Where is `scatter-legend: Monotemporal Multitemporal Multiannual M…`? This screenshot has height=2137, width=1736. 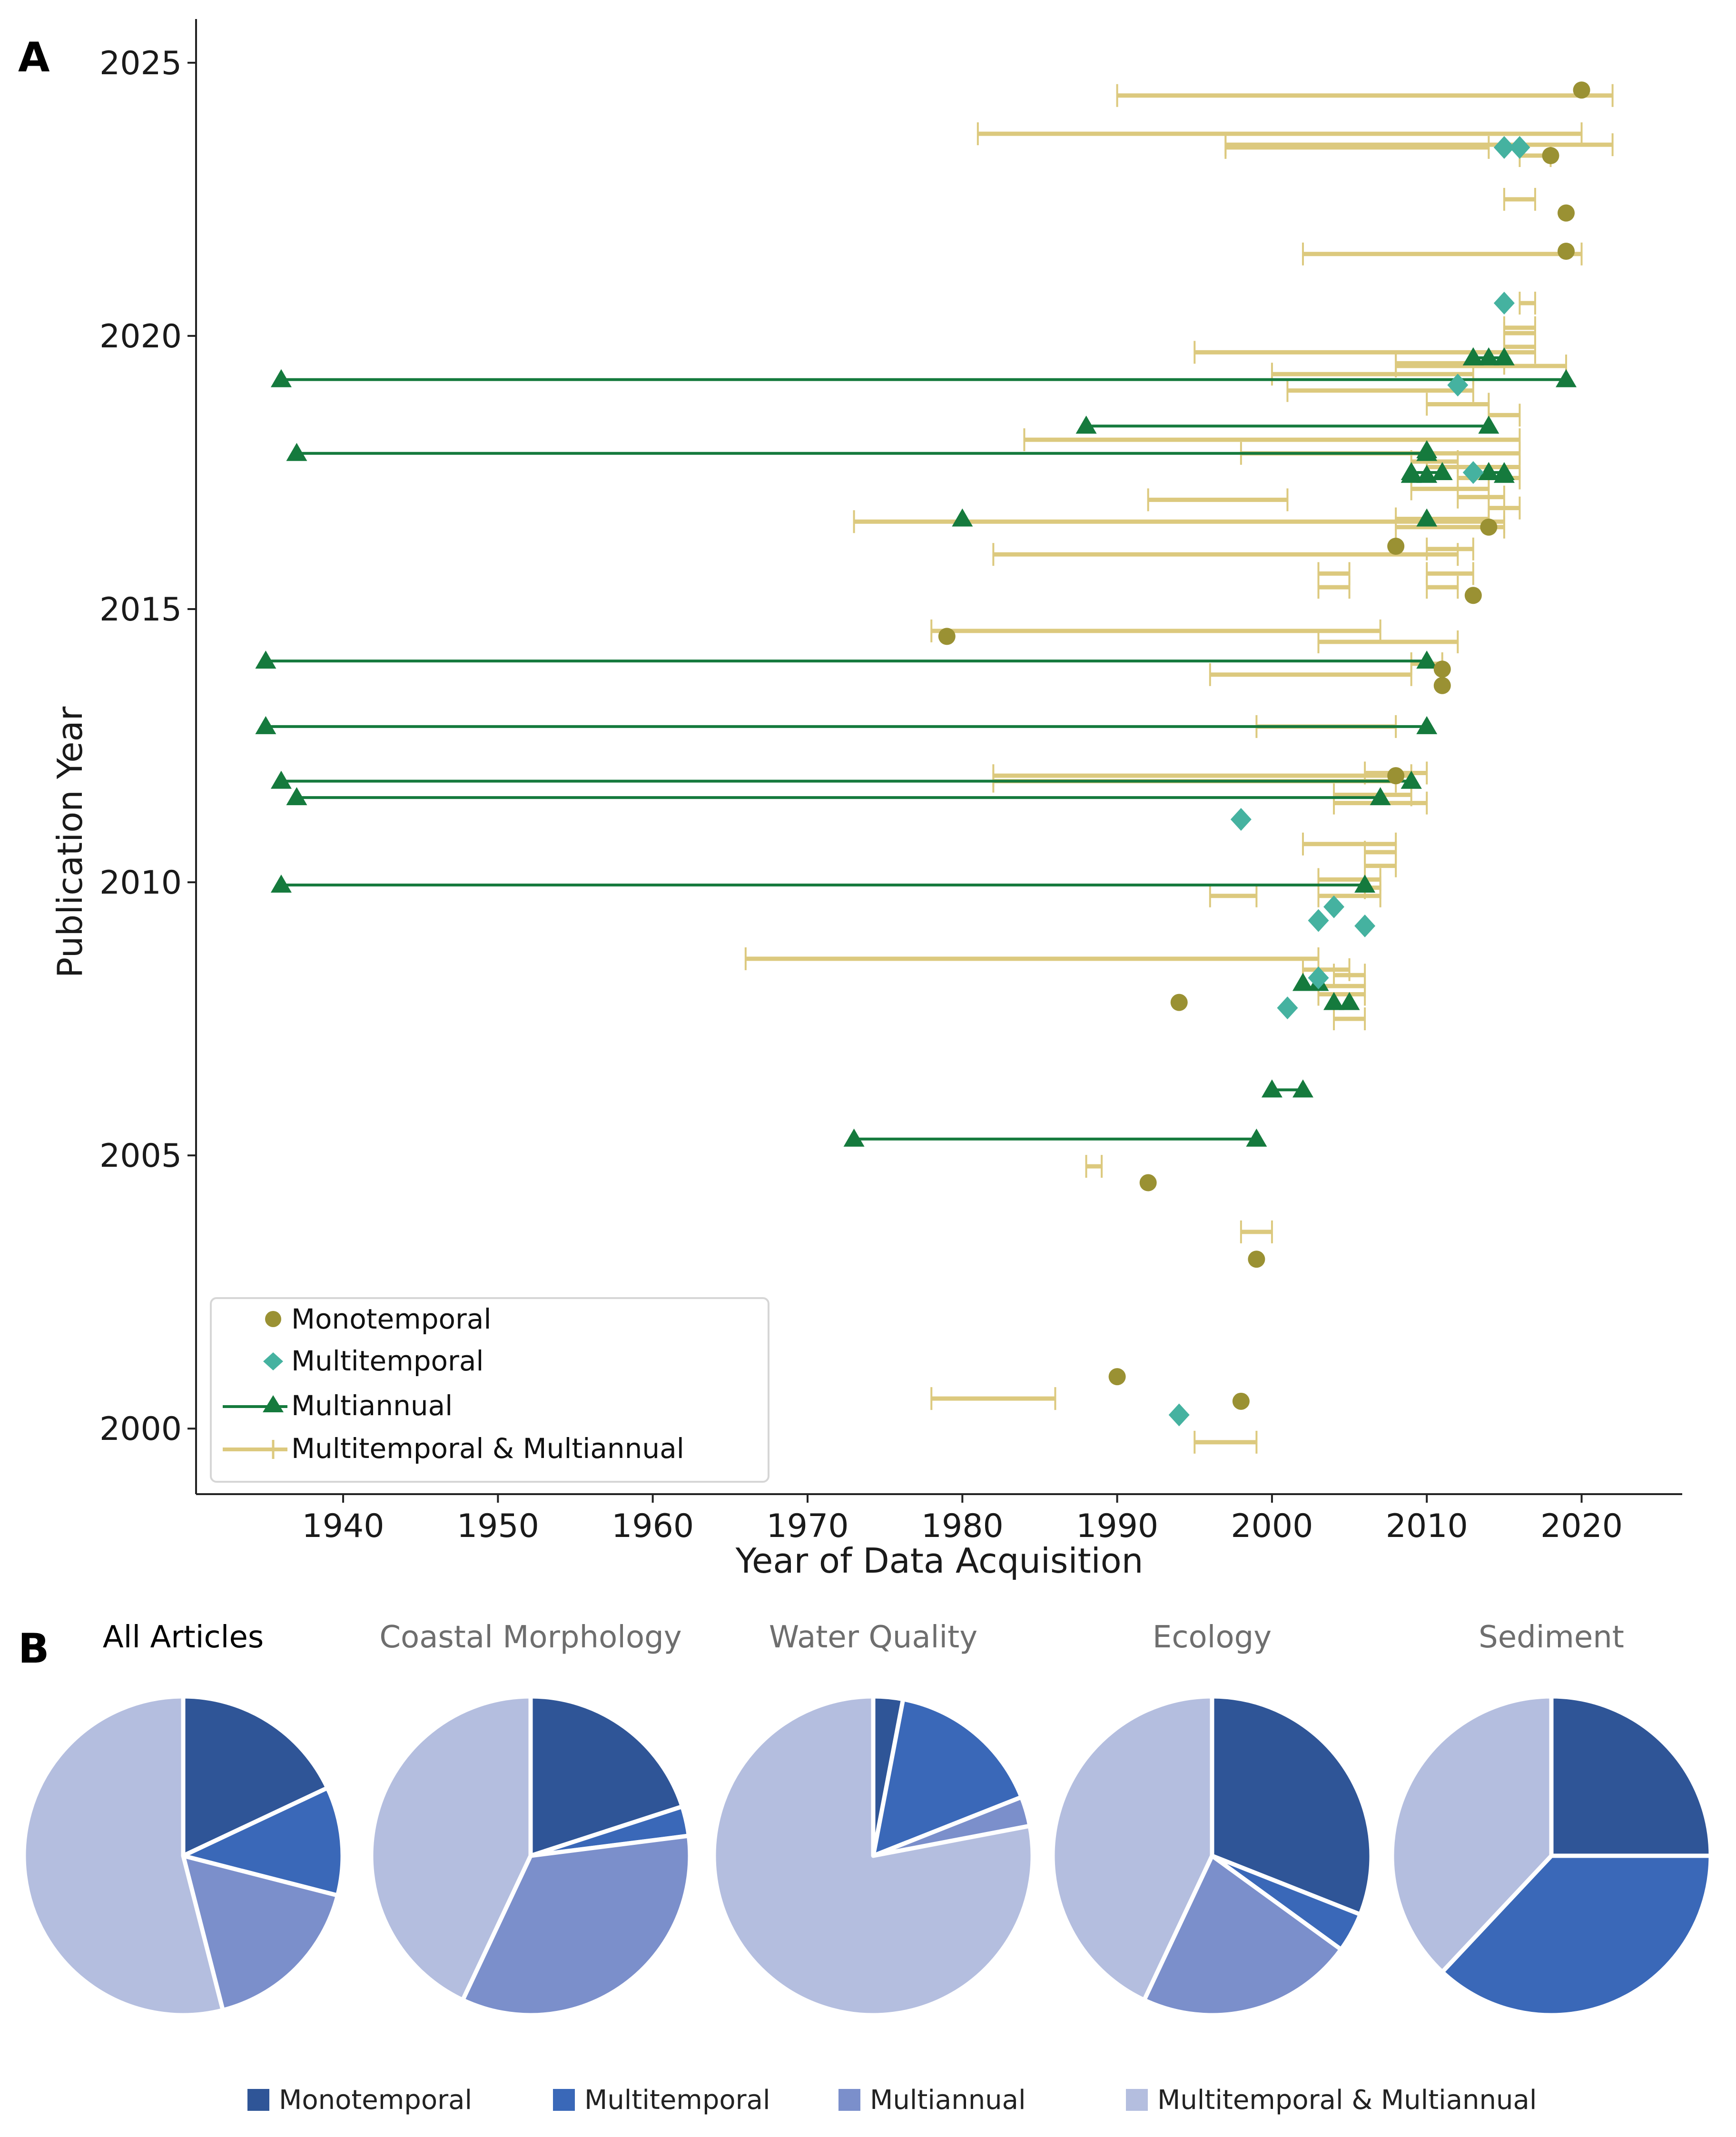
scatter-legend: Monotemporal Multitemporal Multiannual M… is located at coordinates (489, 1390).